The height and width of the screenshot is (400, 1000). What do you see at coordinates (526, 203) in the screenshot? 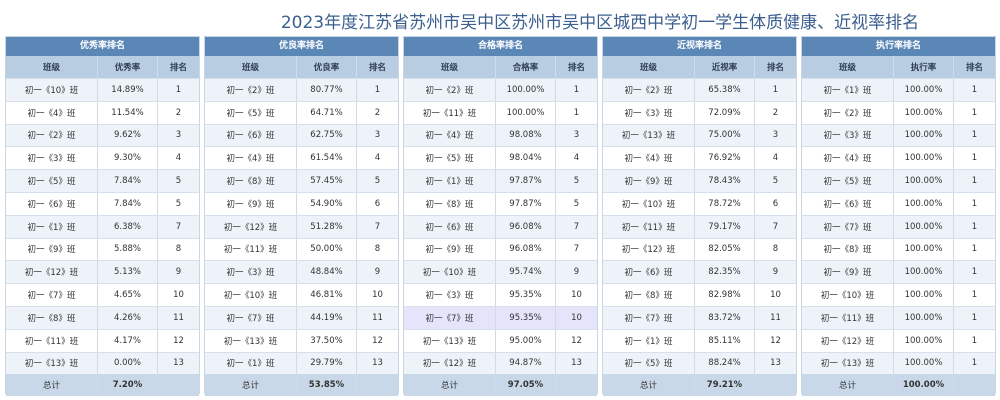
I see `rate-cell: 97.87%` at bounding box center [526, 203].